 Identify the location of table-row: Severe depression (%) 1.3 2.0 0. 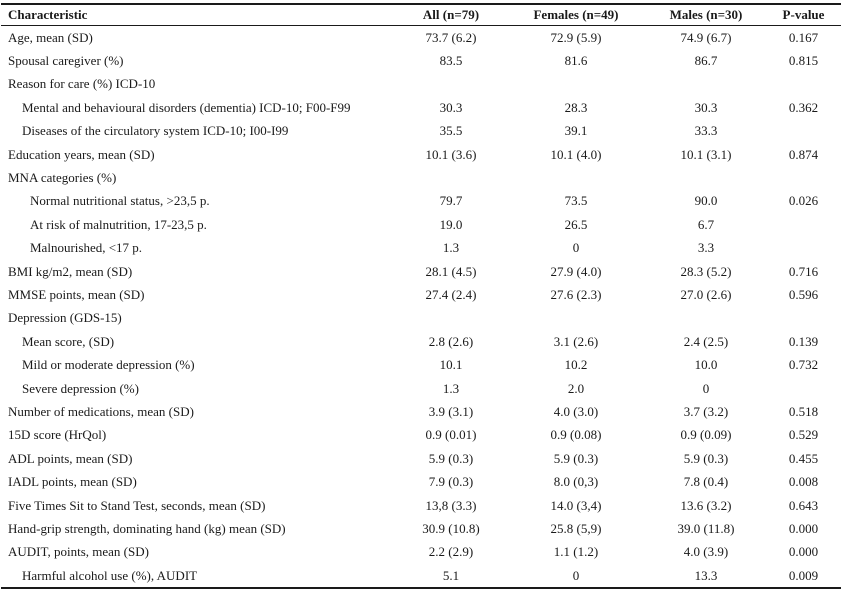
(421, 388).